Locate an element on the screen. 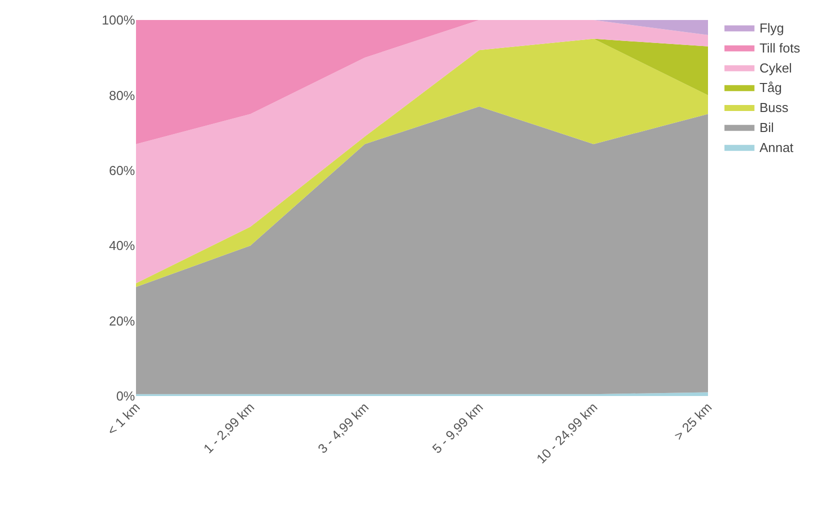 The width and height of the screenshot is (837, 522). legend-label: Cykel is located at coordinates (775, 68).